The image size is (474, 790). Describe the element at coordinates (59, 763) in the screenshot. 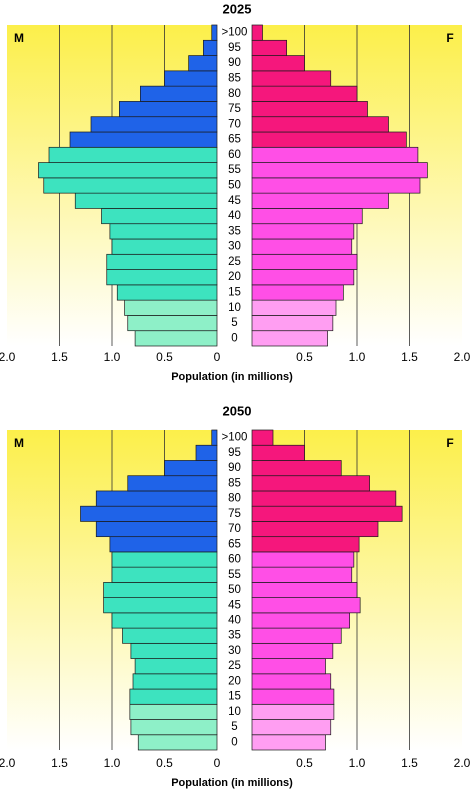

I see `x-tick-label: 1.5` at that location.